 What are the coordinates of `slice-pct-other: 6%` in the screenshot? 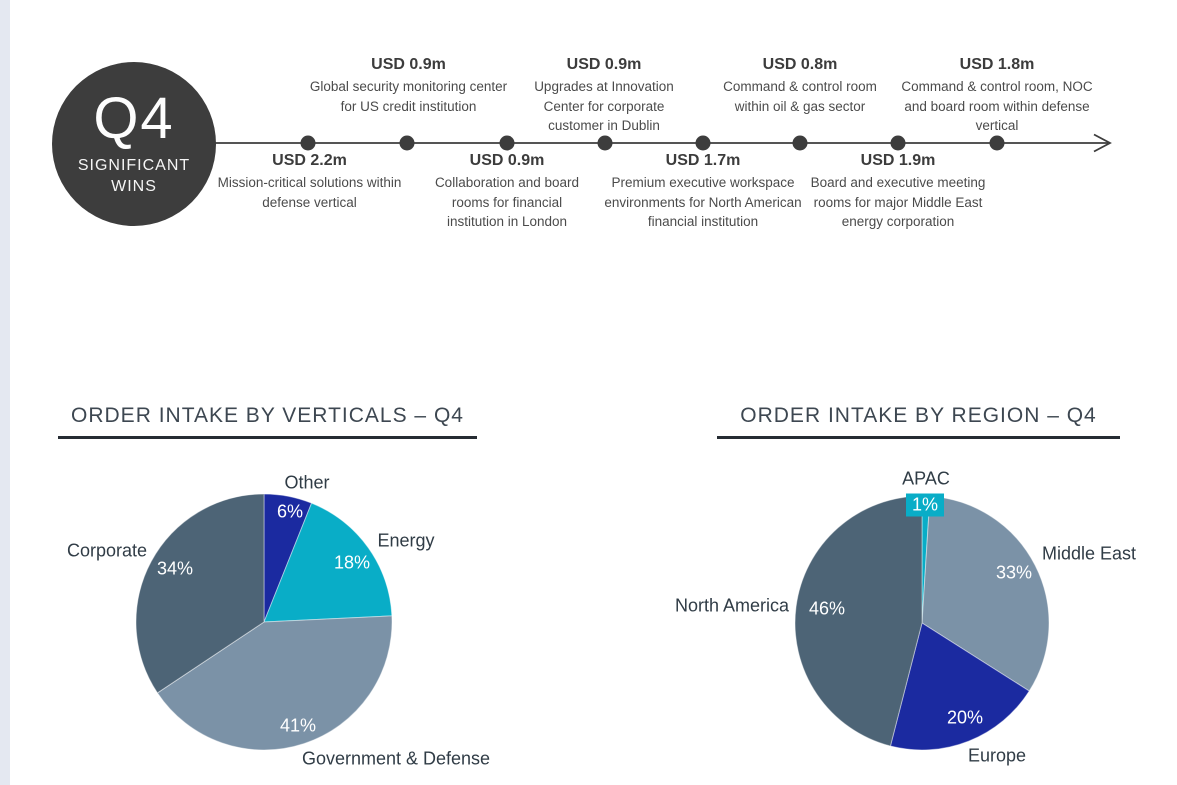 It's located at (290, 511).